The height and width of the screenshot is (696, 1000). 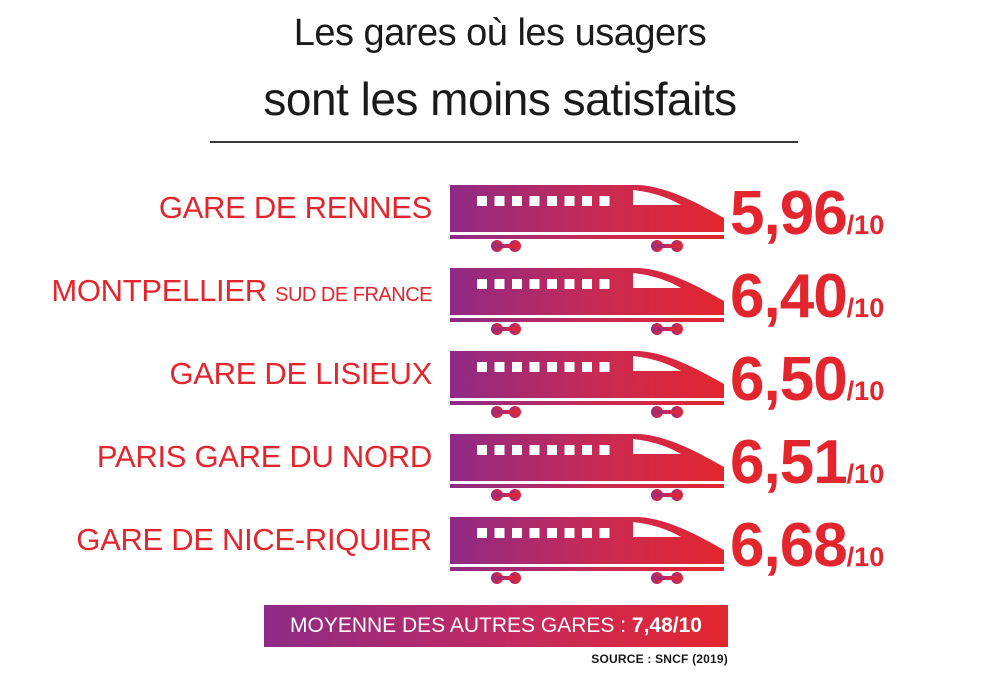 I want to click on station-name: MONTPELLIER, so click(x=159, y=290).